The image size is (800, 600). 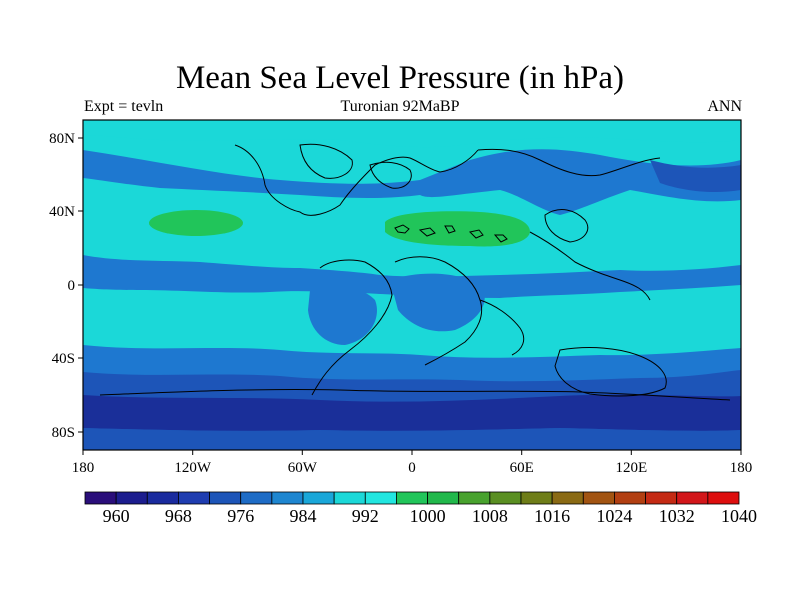 I want to click on northern-low-band, so click(x=412, y=182).